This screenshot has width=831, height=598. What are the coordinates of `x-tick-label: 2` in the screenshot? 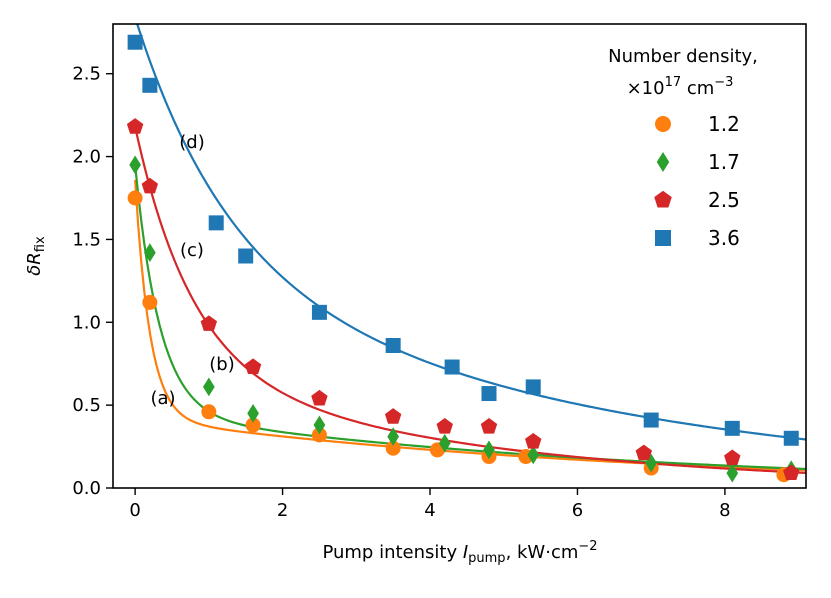 It's located at (282, 510).